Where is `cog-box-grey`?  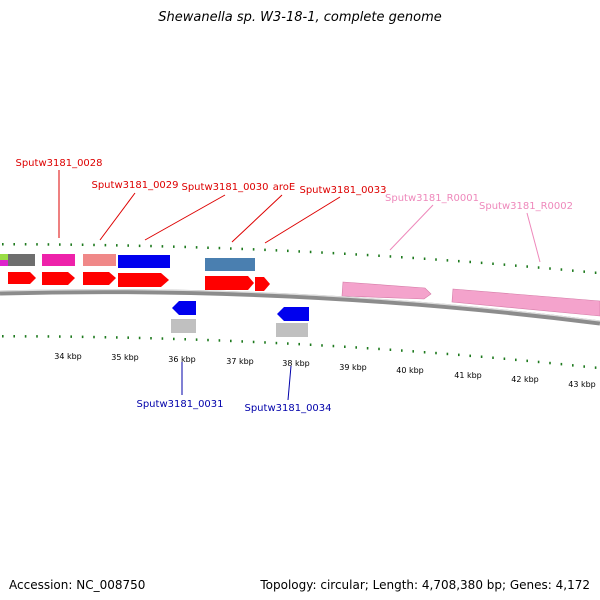 cog-box-grey is located at coordinates (21, 260).